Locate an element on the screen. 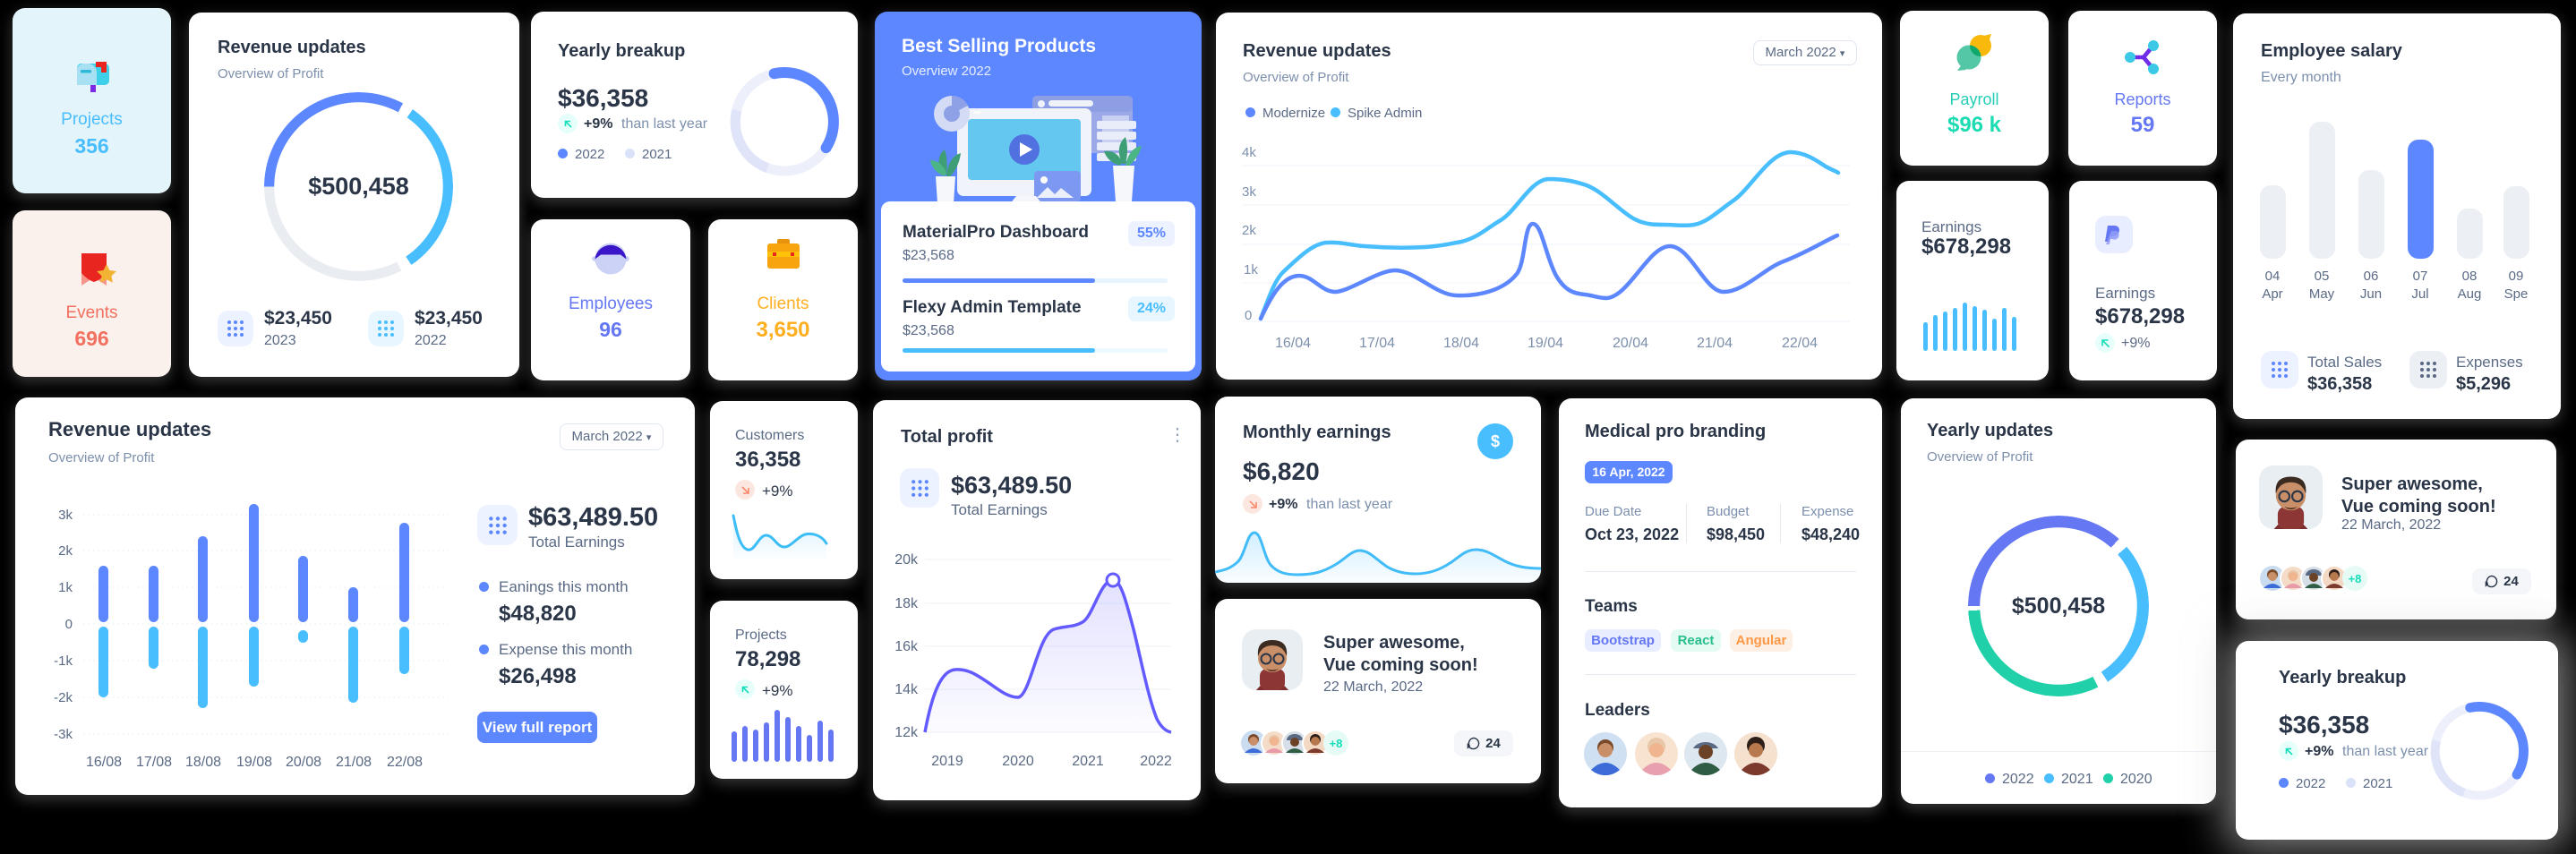 The width and height of the screenshot is (2576, 854). svg-text: Spe is located at coordinates (2516, 294).